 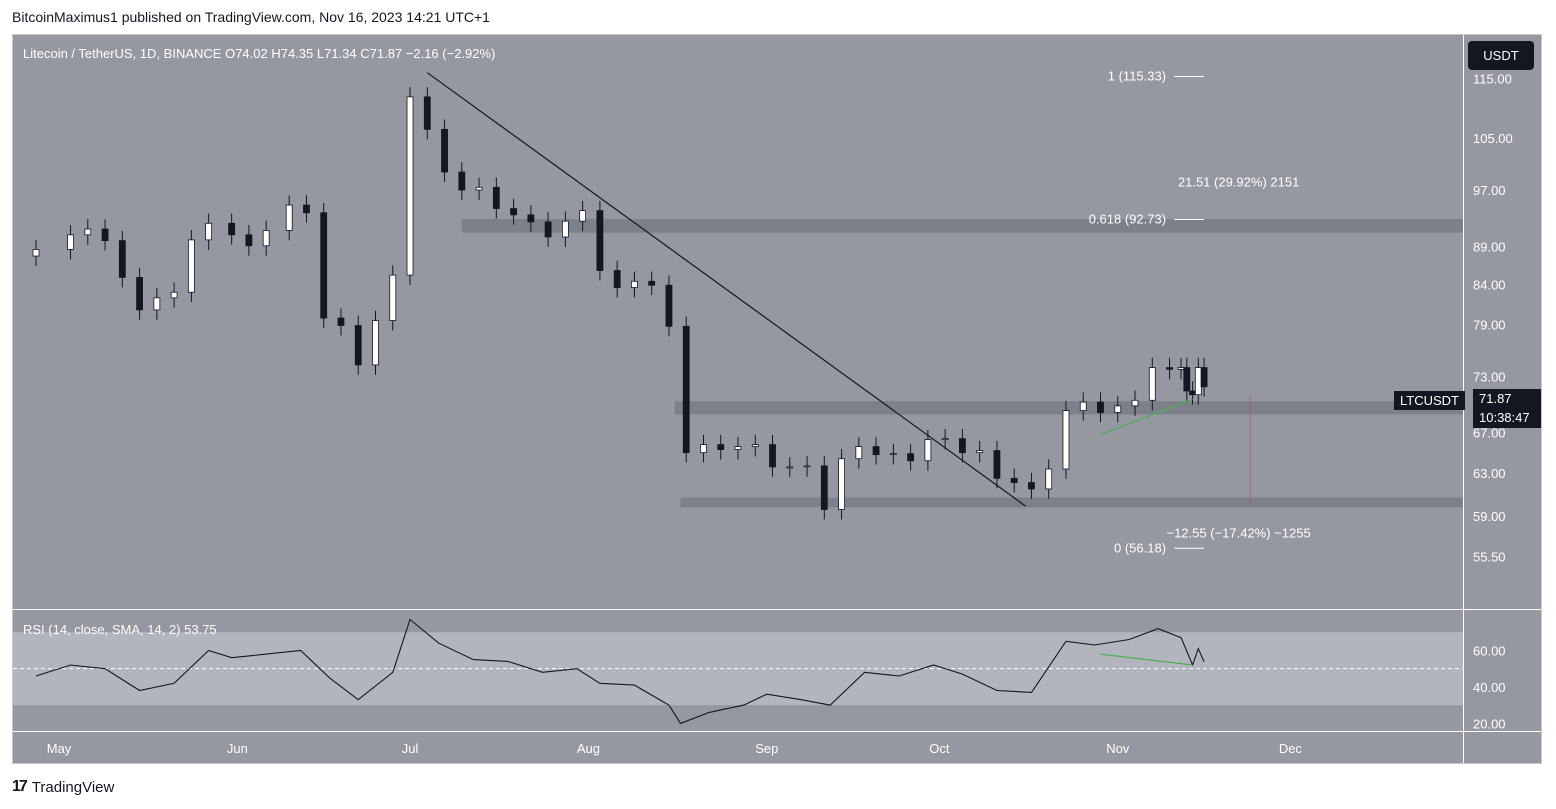 I want to click on time-axis, so click(x=738, y=747).